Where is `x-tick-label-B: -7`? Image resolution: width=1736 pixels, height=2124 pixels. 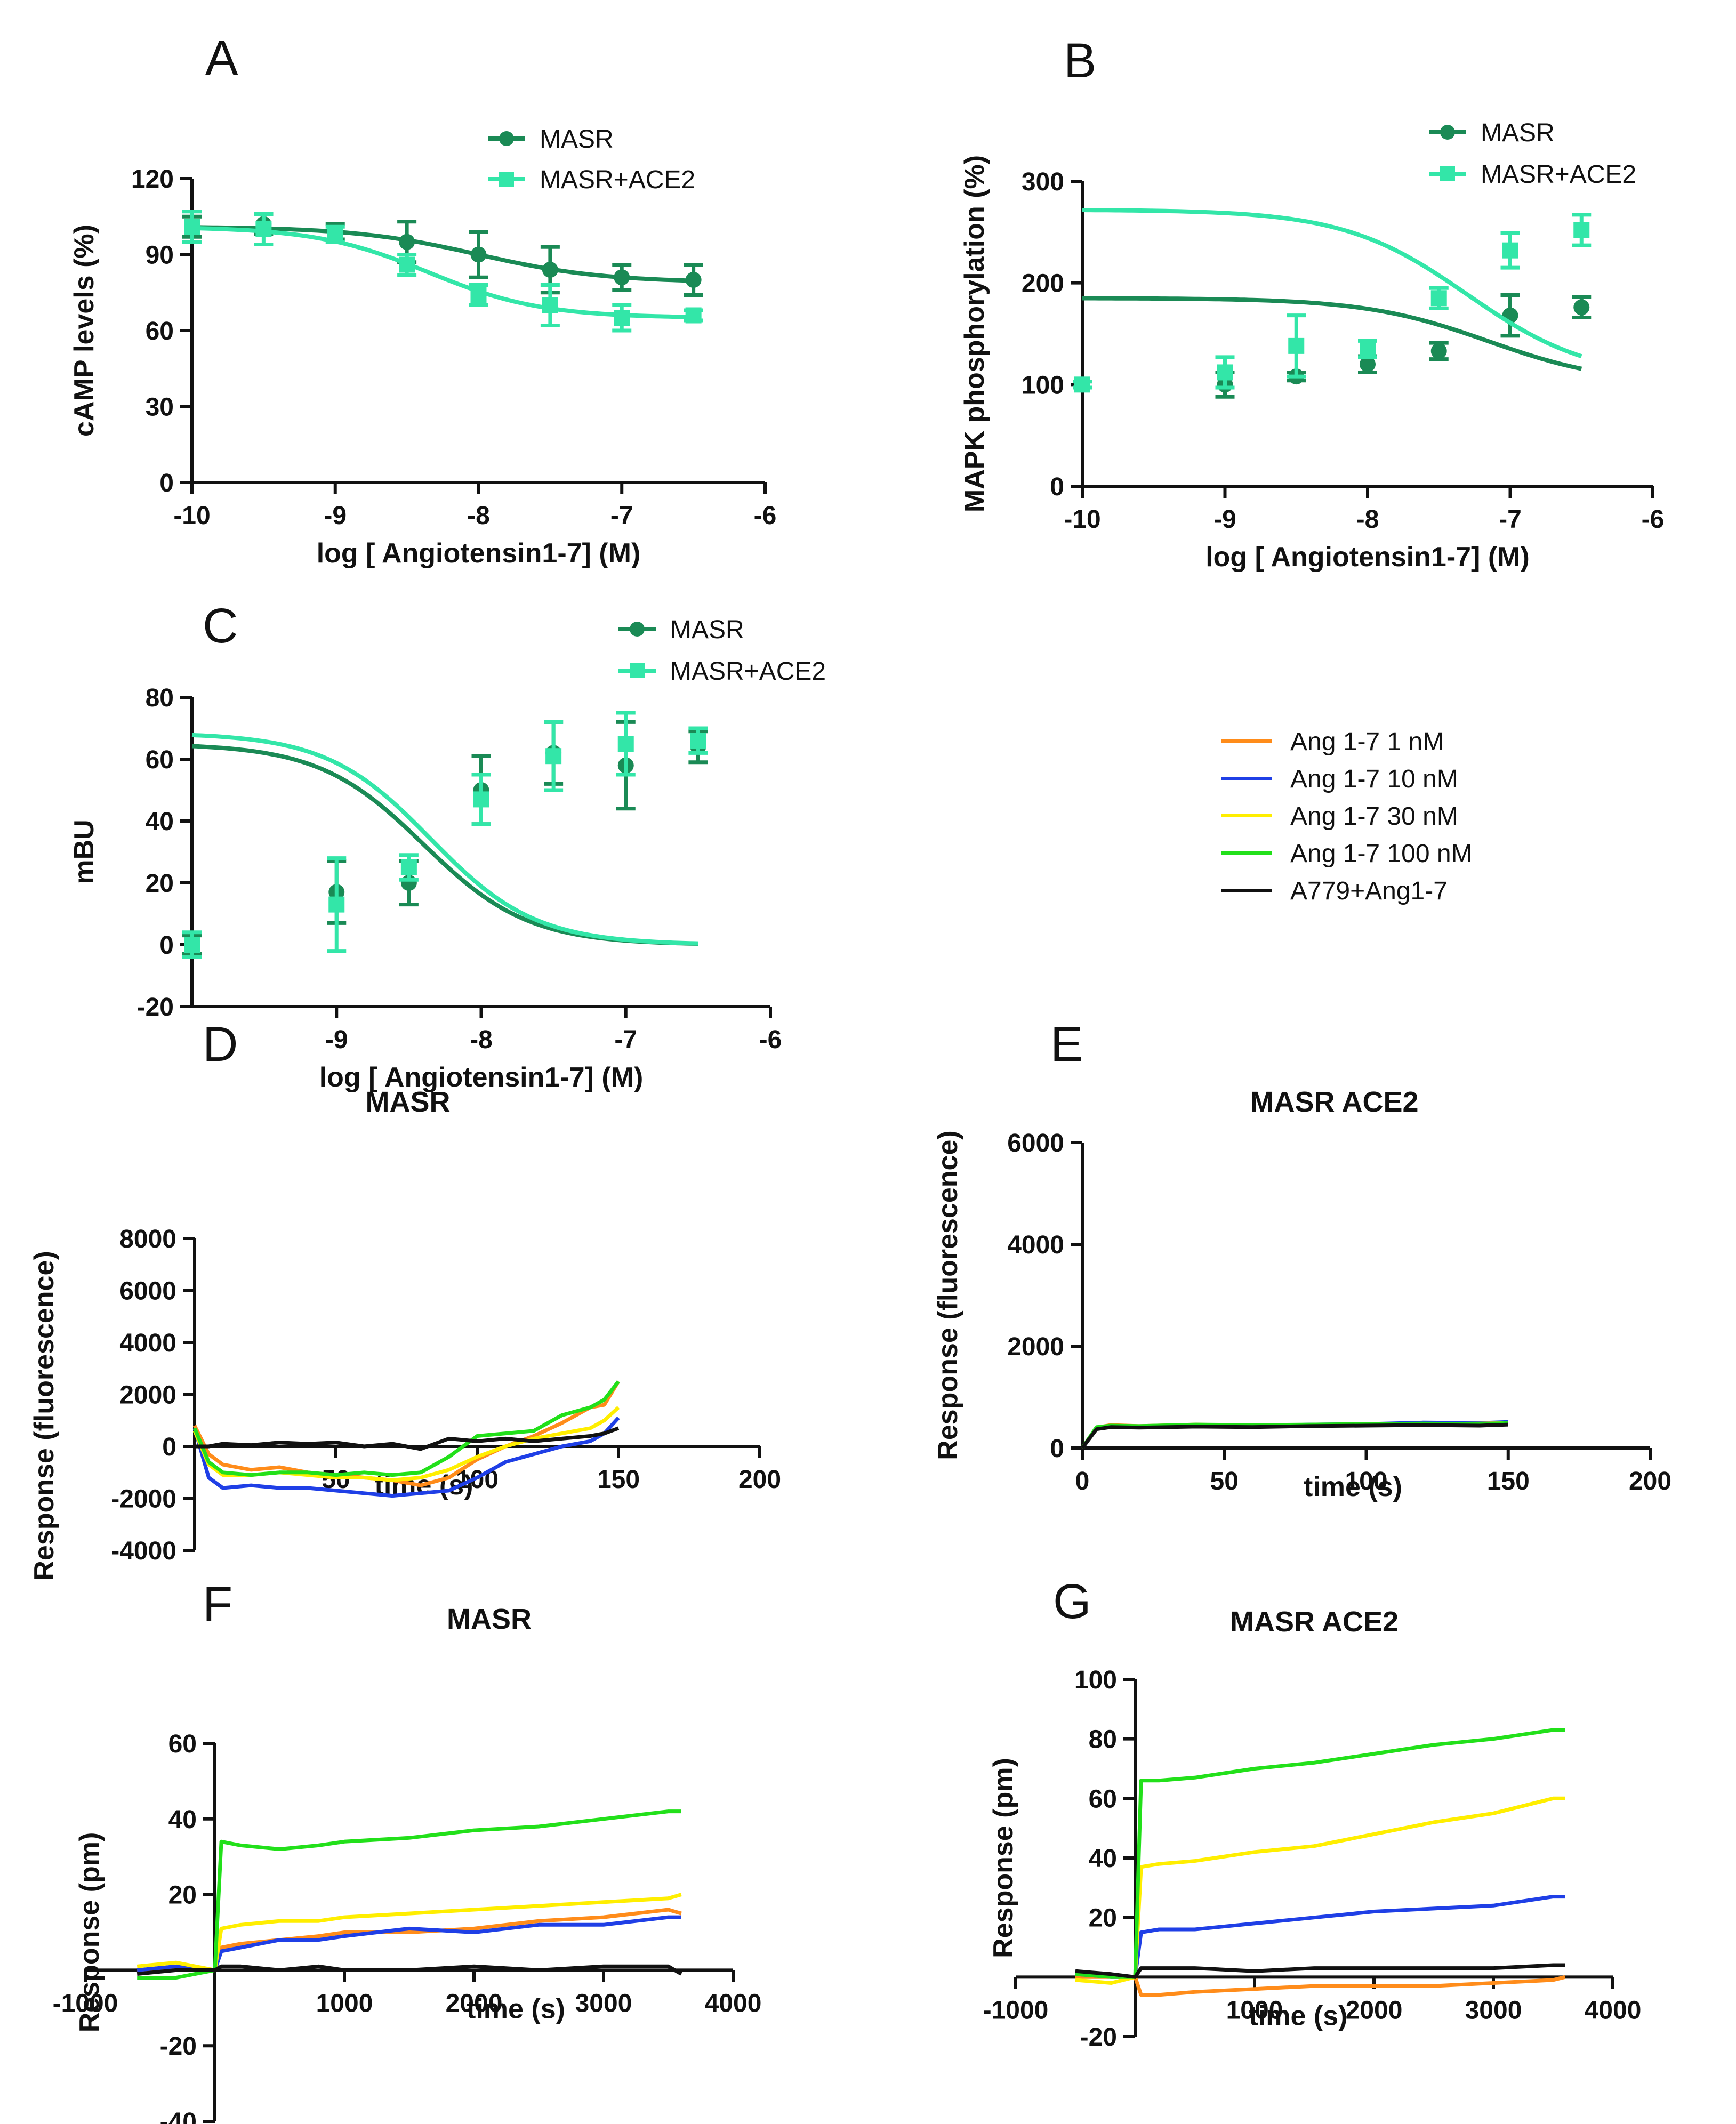
x-tick-label-B: -7 is located at coordinates (1510, 519).